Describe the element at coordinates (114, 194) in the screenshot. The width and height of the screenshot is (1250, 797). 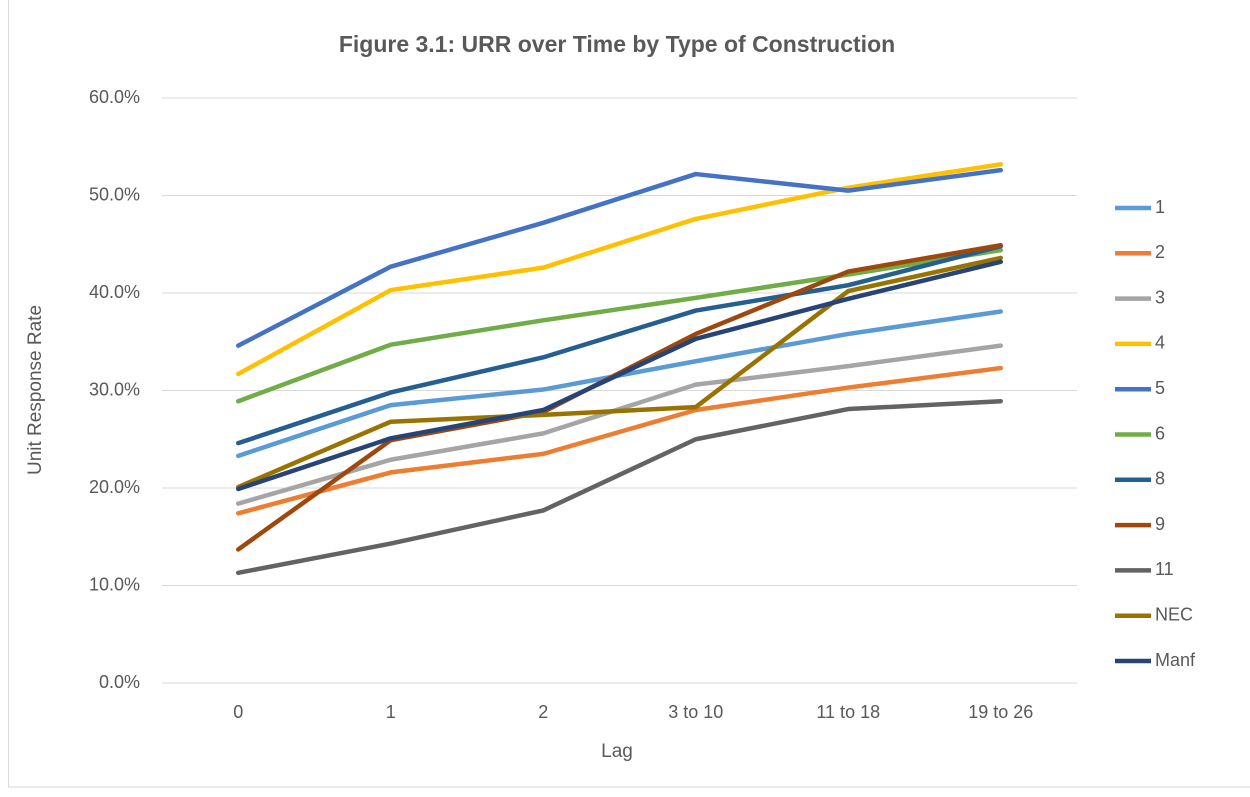
I see `y-tick-label: 50.0%` at that location.